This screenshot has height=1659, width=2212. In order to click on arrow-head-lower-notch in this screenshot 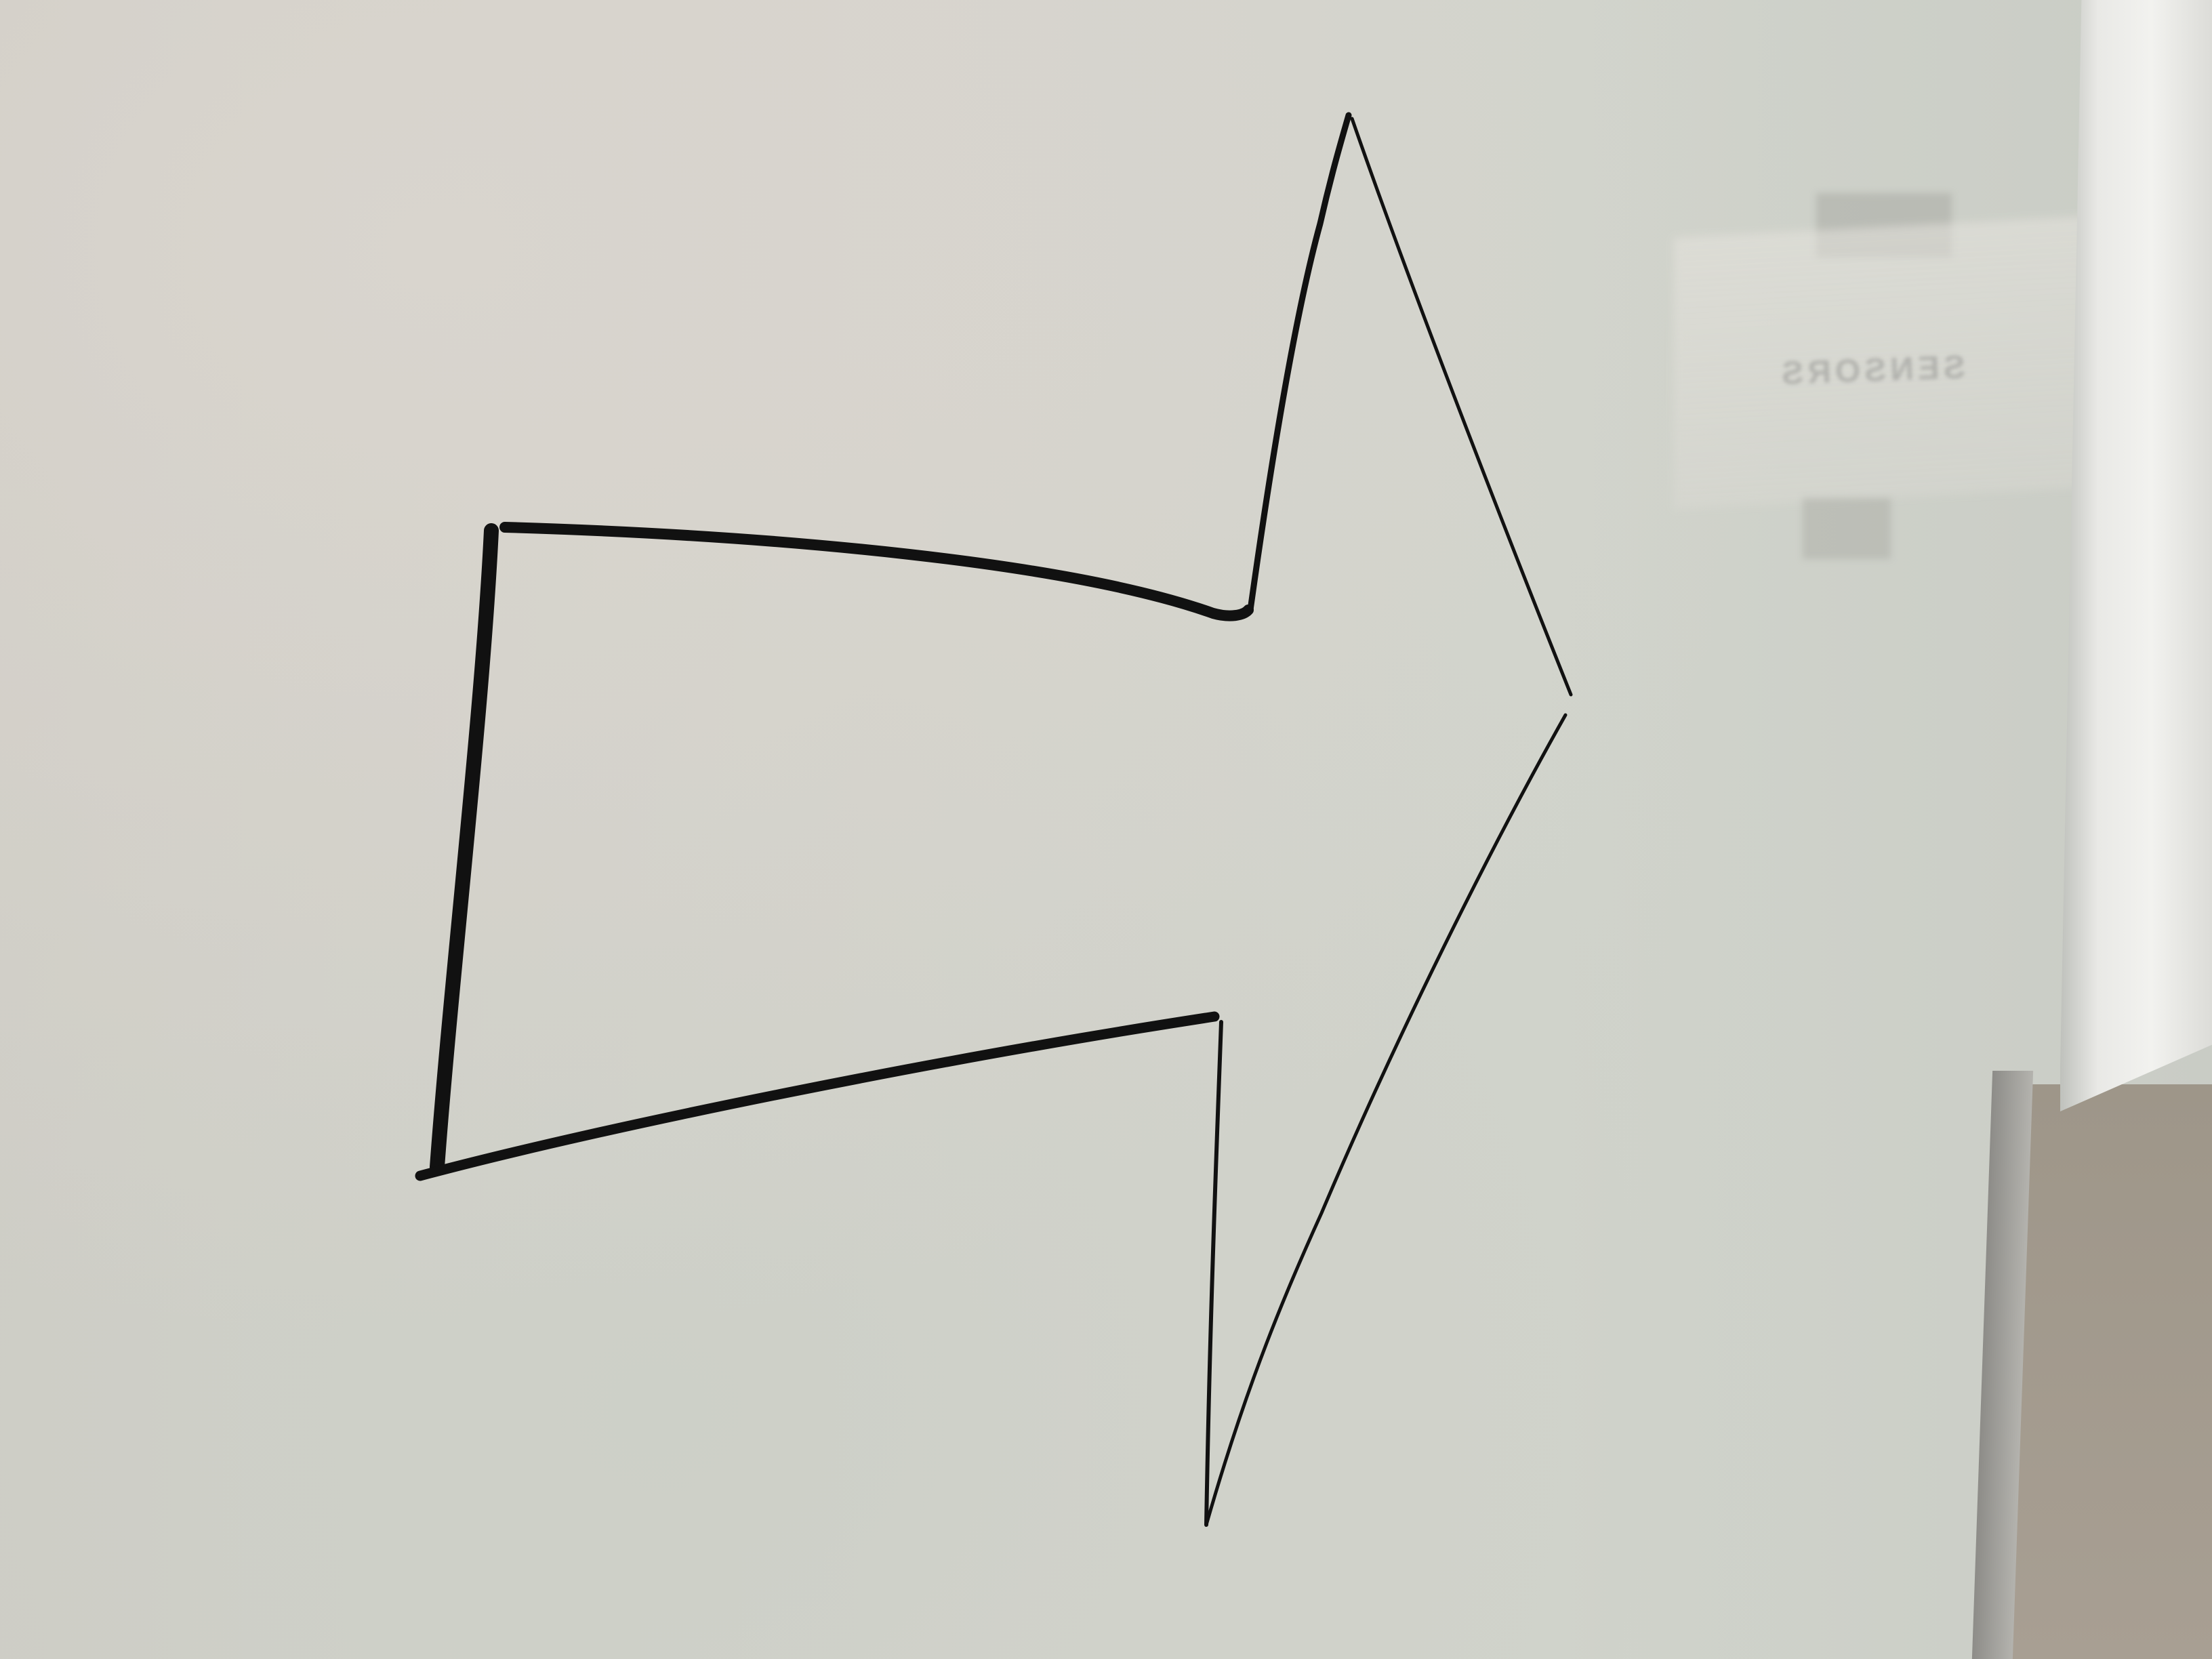, I will do `click(1213, 1273)`.